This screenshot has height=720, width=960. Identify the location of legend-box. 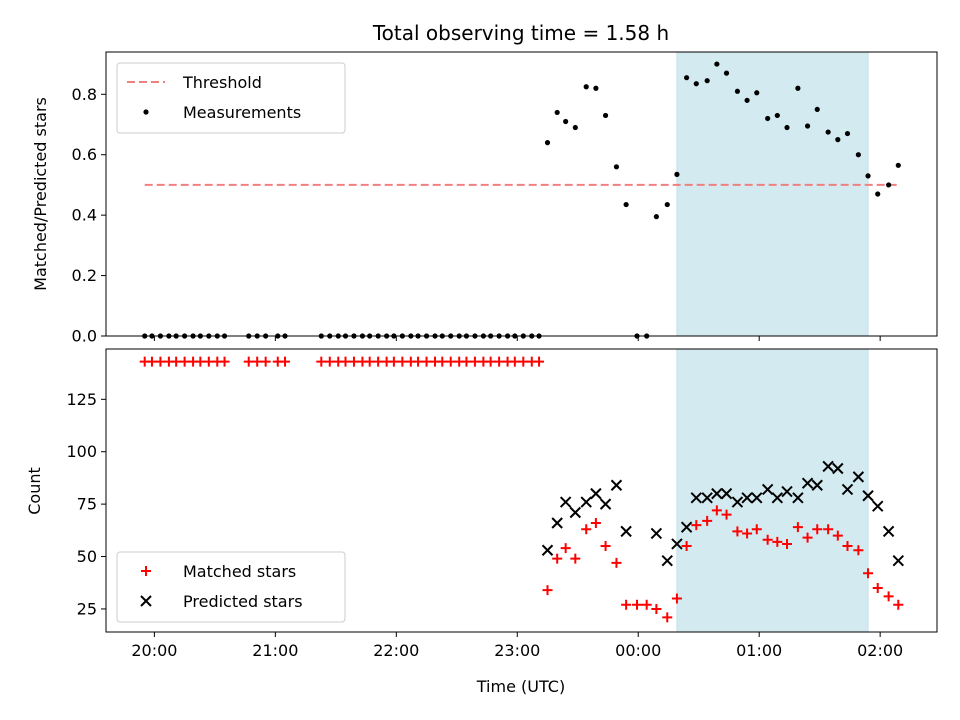
(231, 587).